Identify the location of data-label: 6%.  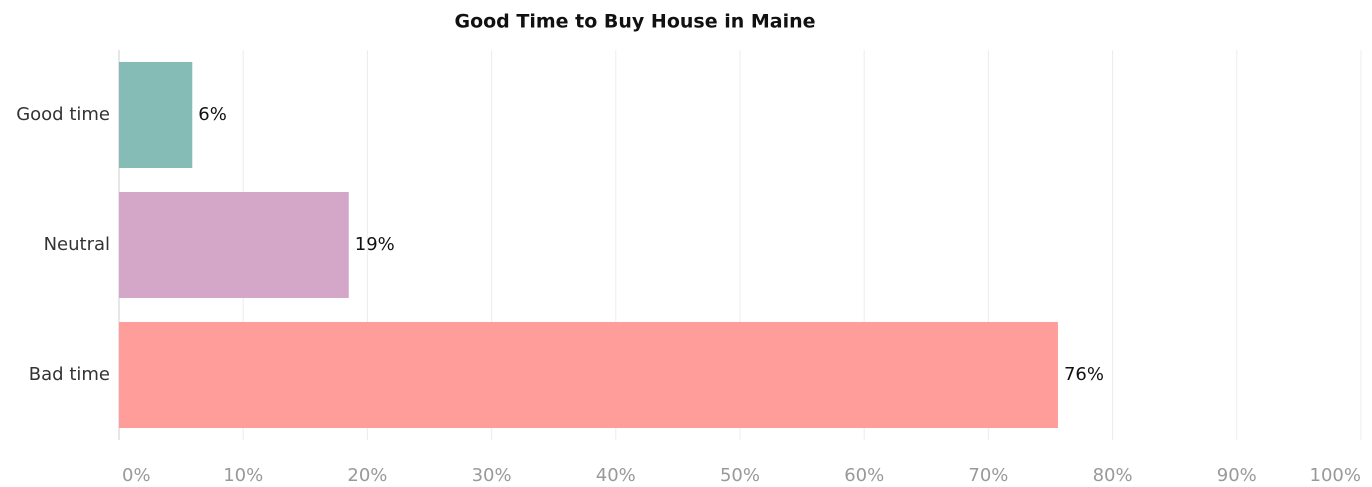
(212, 114).